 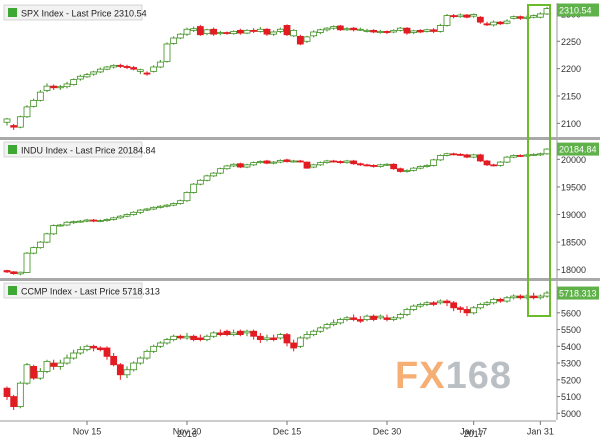 I want to click on x-tick-label: Dec 30, so click(x=387, y=431).